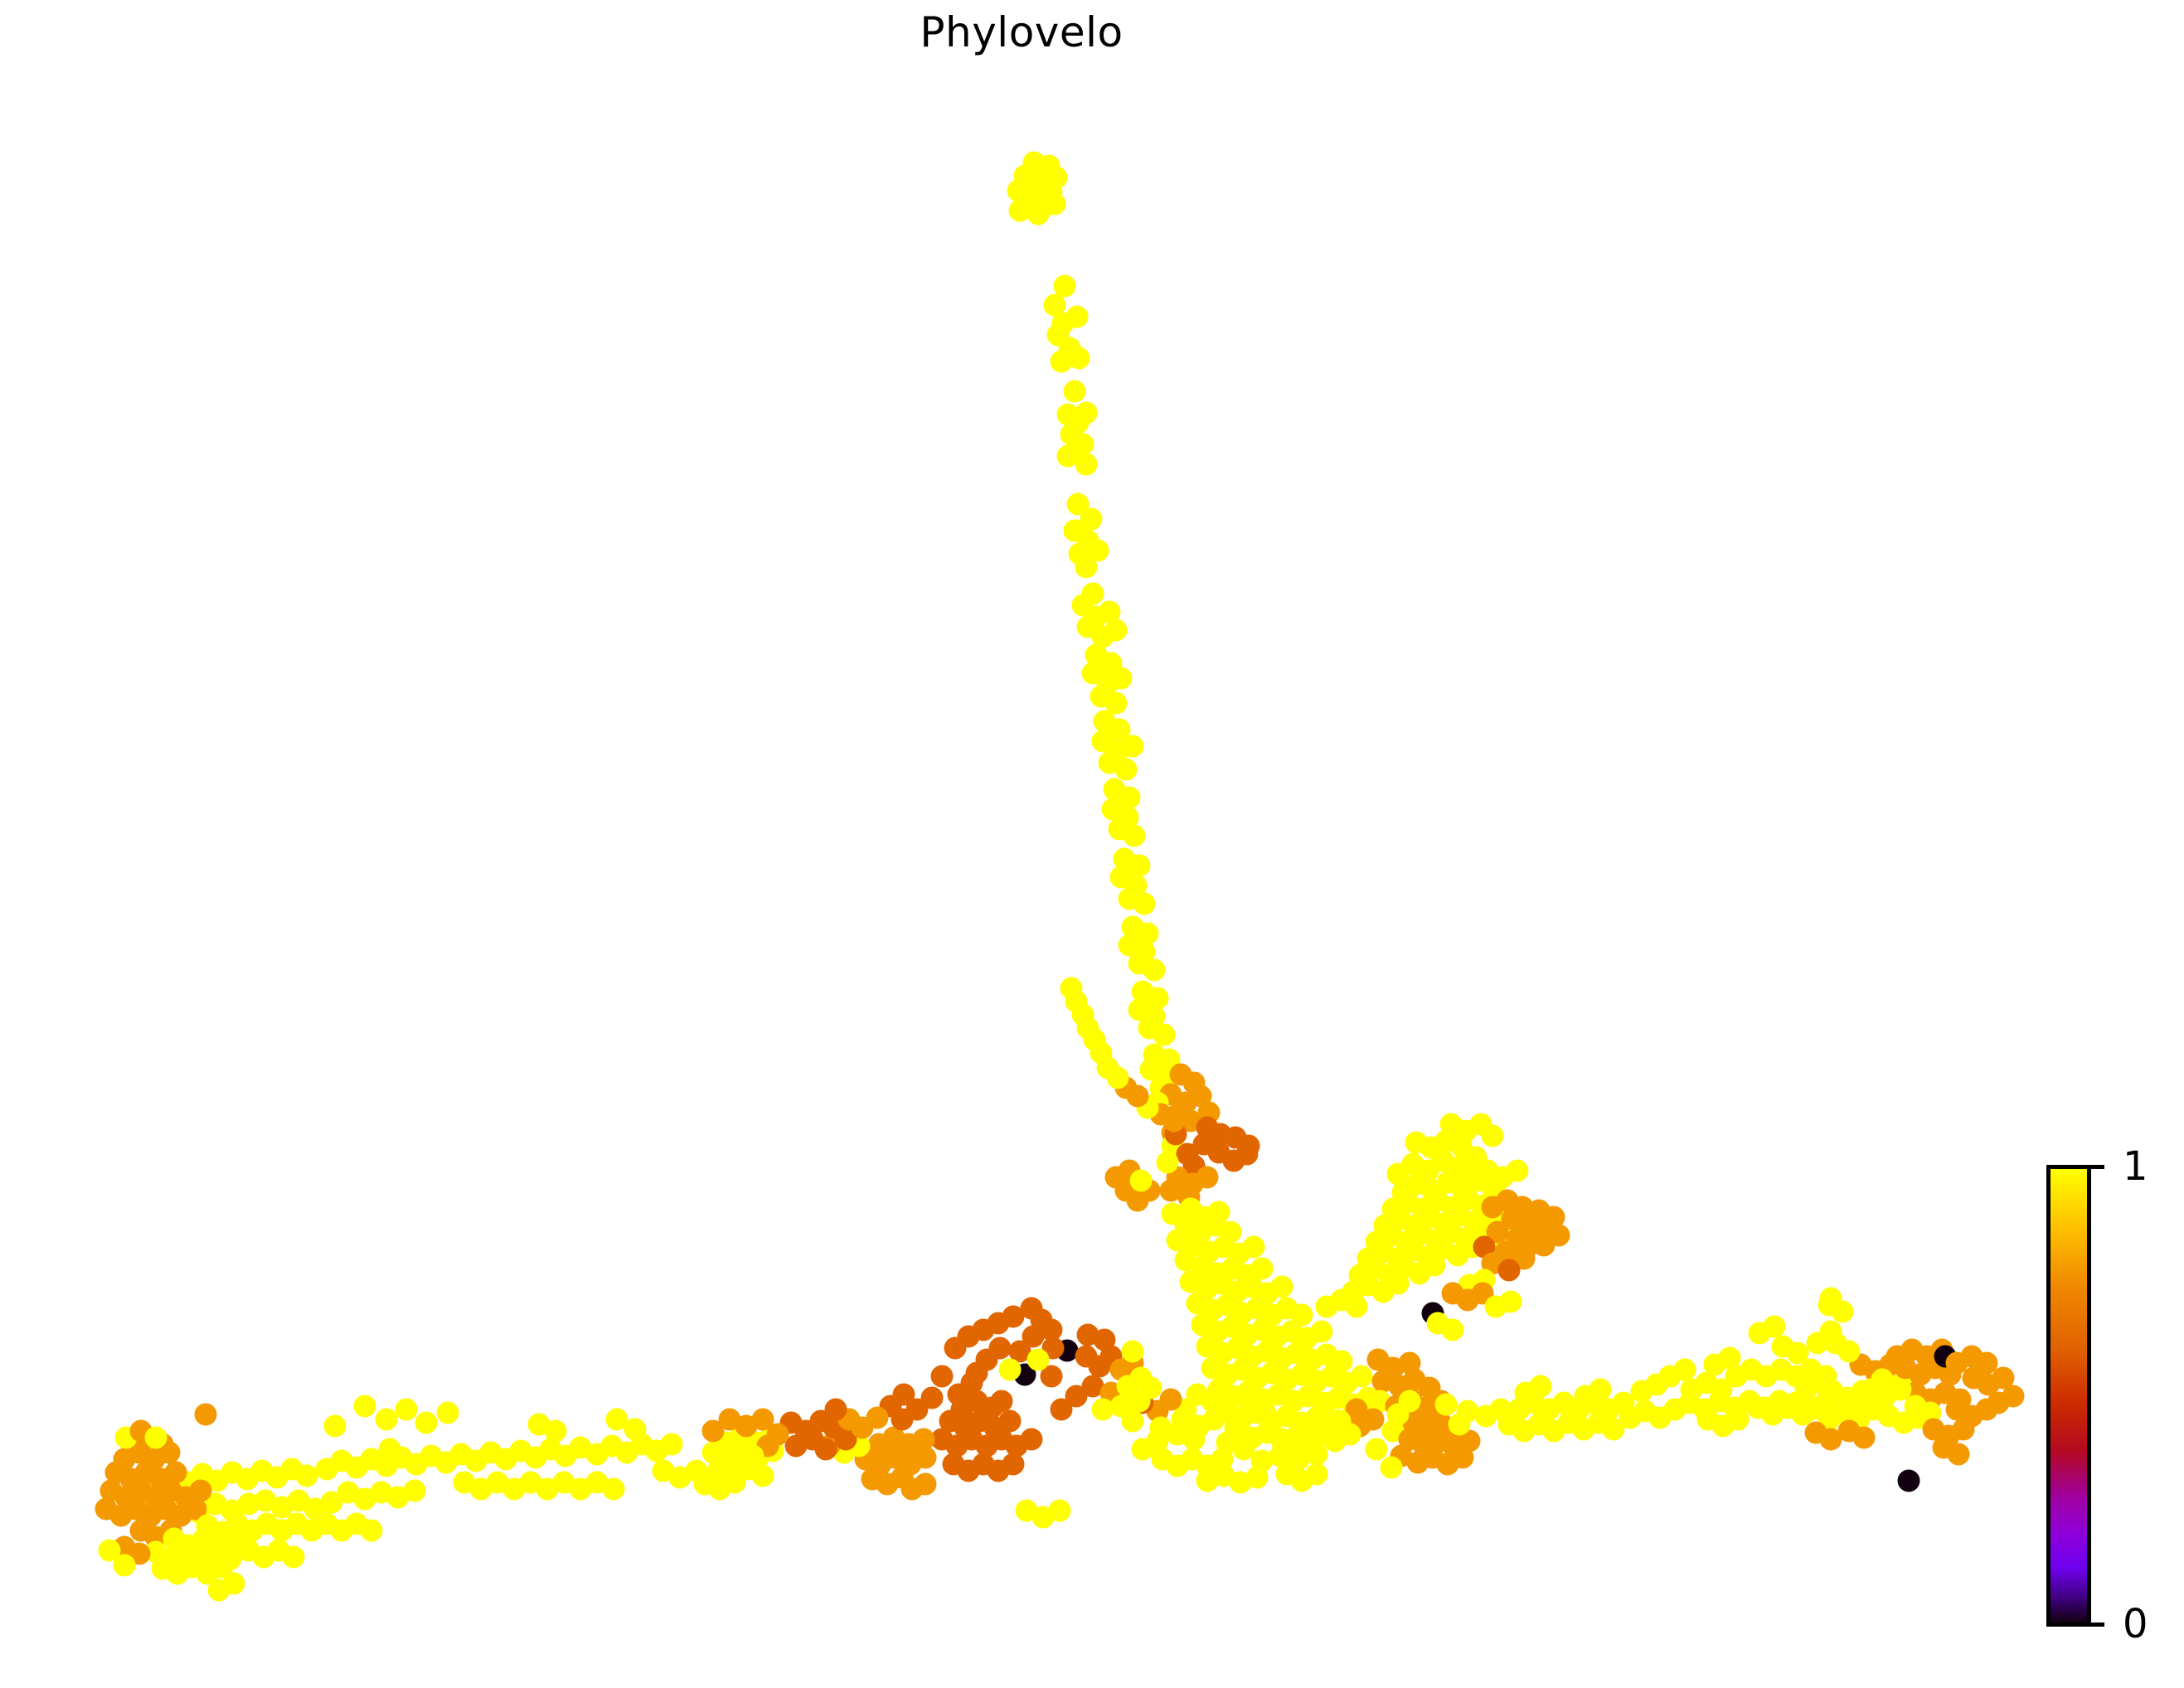  Describe the element at coordinates (2112, 1395) in the screenshot. I see `colorbar: 1 0` at that location.